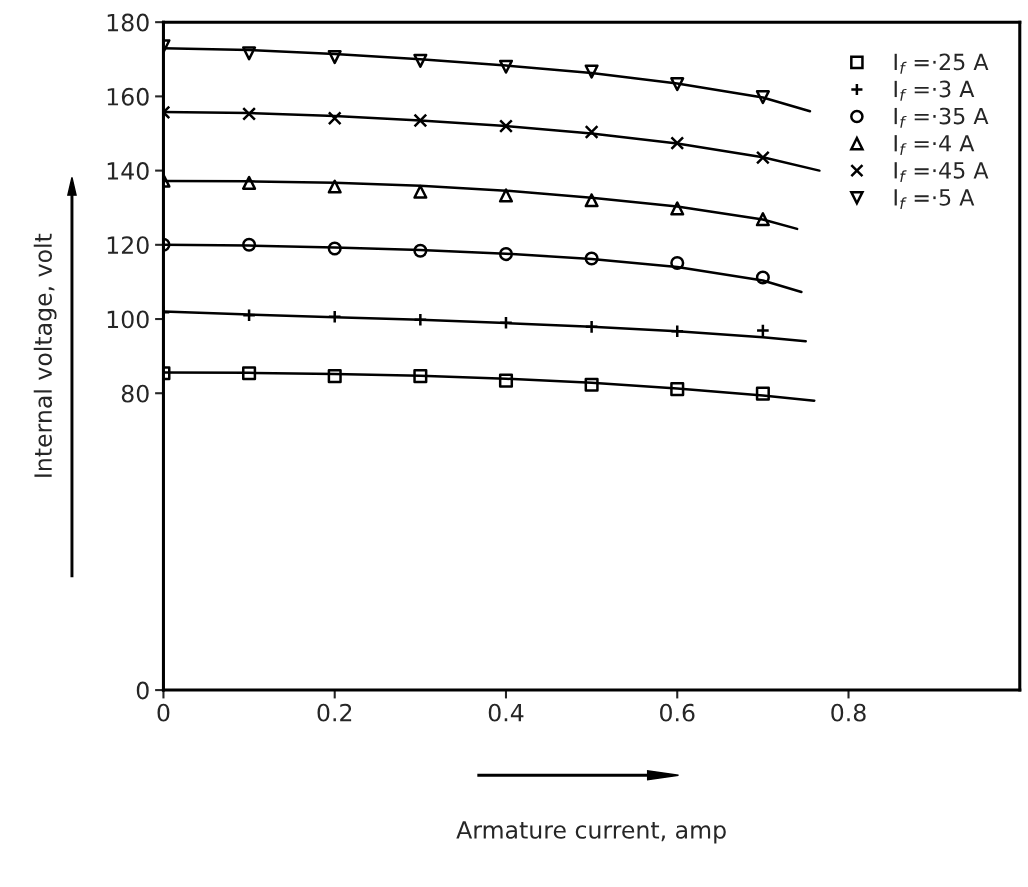 Image resolution: width=1028 pixels, height=887 pixels. What do you see at coordinates (142, 690) in the screenshot?
I see `y-tick-label: 0` at bounding box center [142, 690].